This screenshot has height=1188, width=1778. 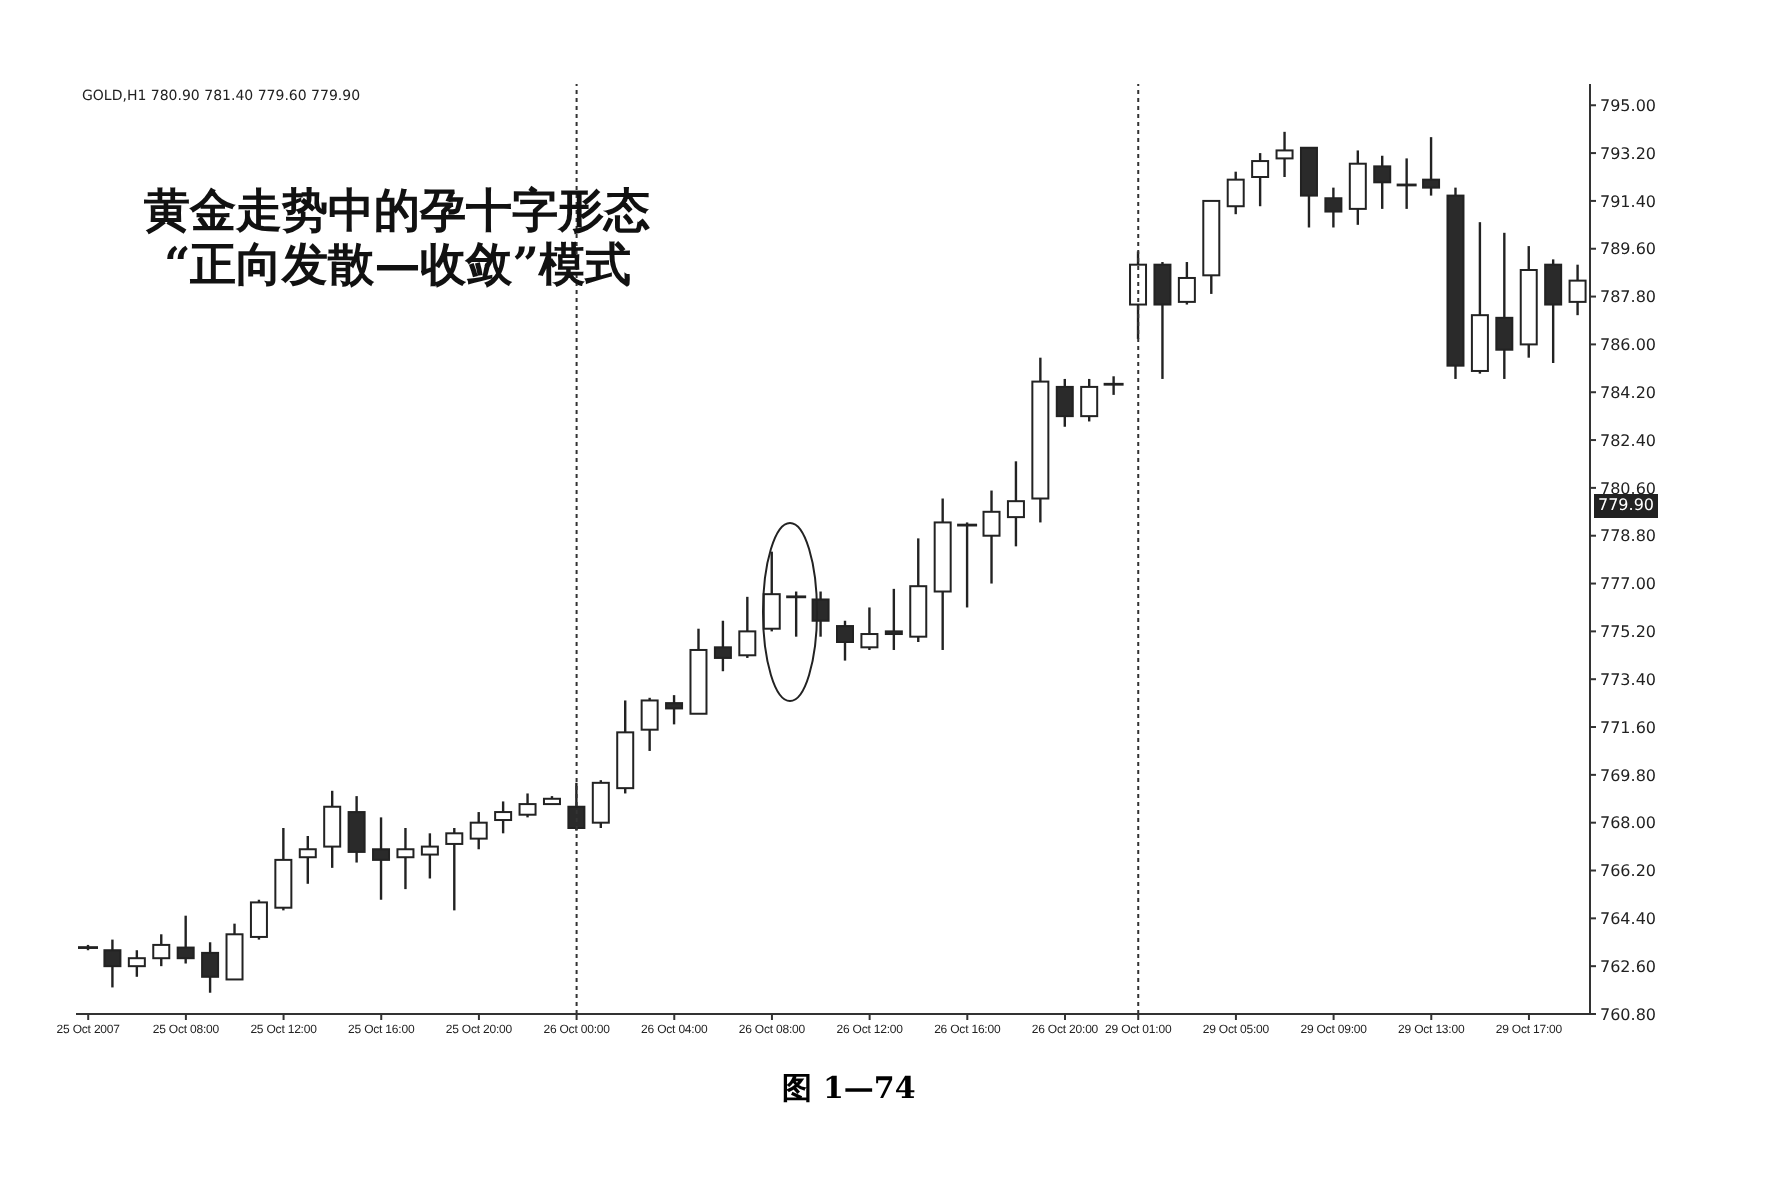 What do you see at coordinates (1628, 488) in the screenshot?
I see `y-tick-label: 780.60` at bounding box center [1628, 488].